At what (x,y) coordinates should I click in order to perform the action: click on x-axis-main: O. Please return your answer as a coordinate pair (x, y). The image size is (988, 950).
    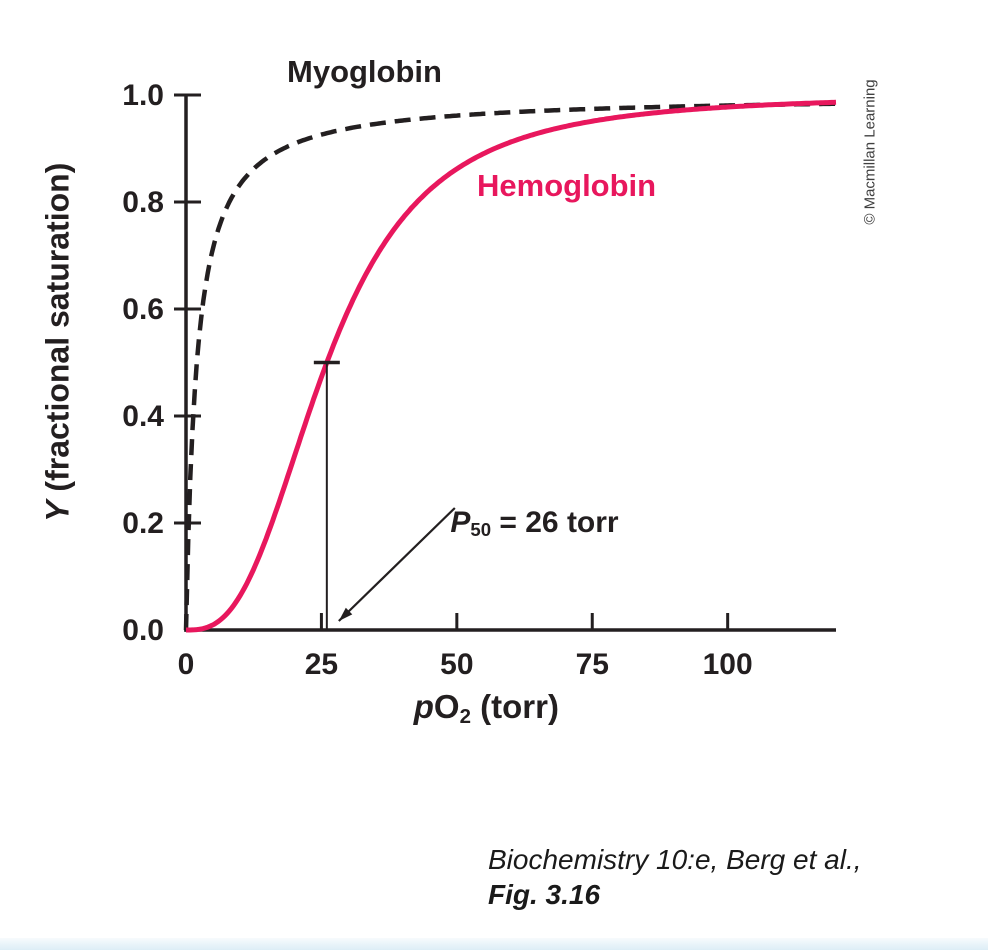
    Looking at the image, I should click on (446, 706).